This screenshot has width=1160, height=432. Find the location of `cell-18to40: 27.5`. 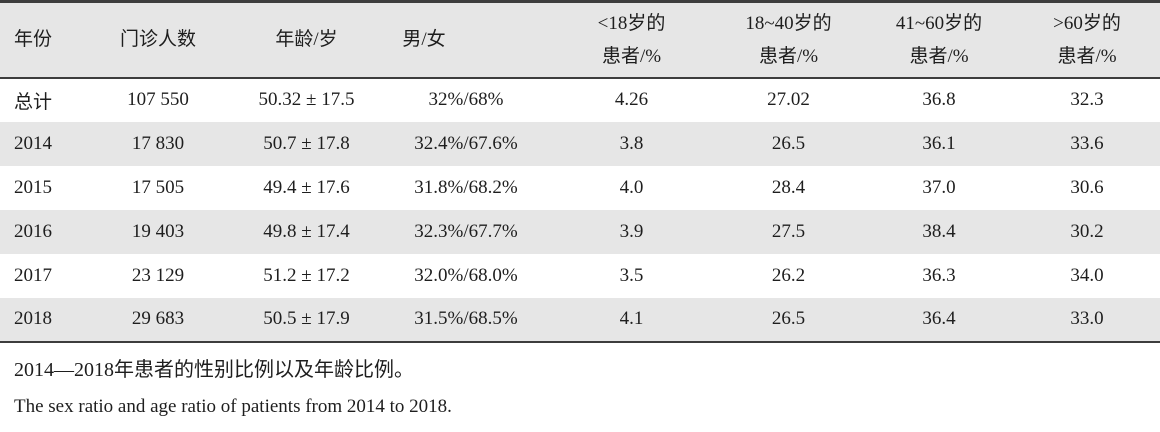

cell-18to40: 27.5 is located at coordinates (788, 231).